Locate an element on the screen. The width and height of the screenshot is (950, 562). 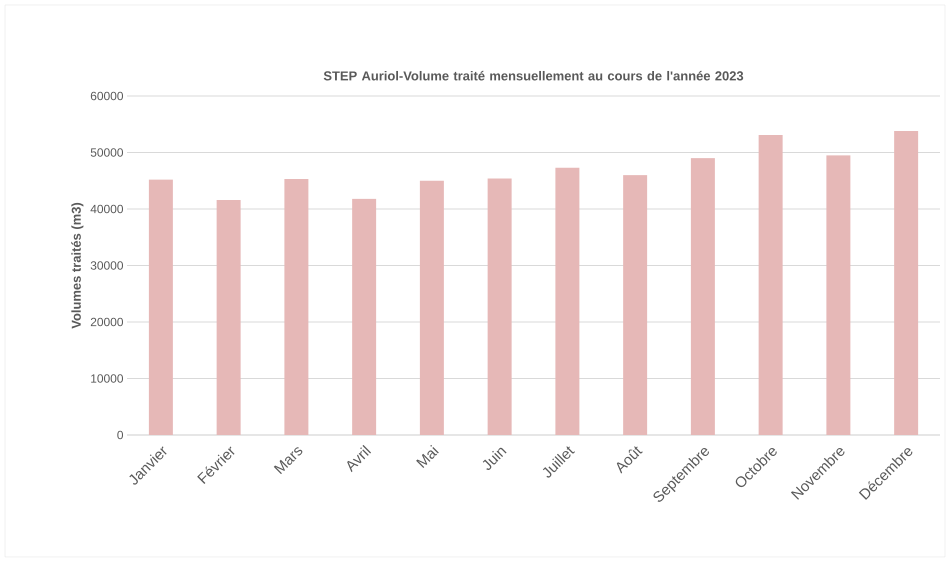
y-tick-label: 10000 is located at coordinates (107, 378).